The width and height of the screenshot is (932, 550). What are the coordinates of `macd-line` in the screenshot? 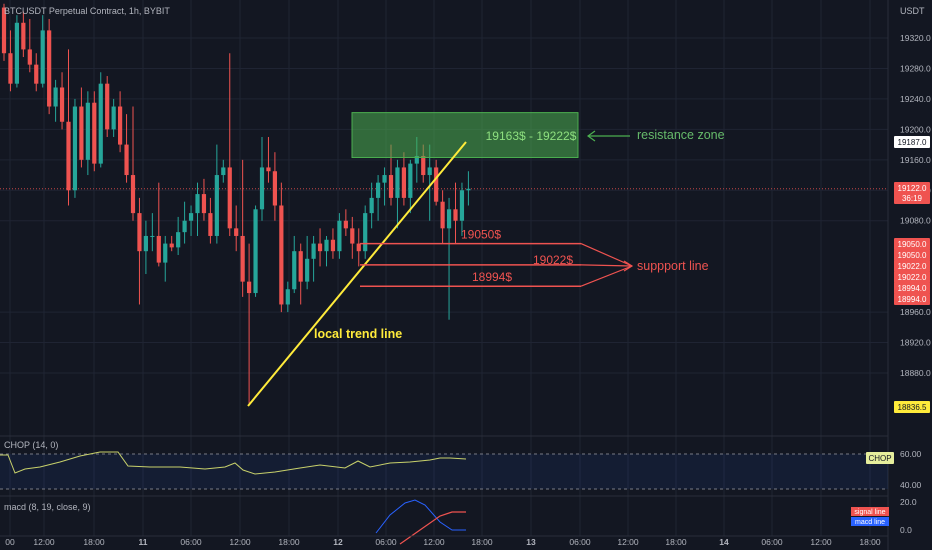 It's located at (420, 516).